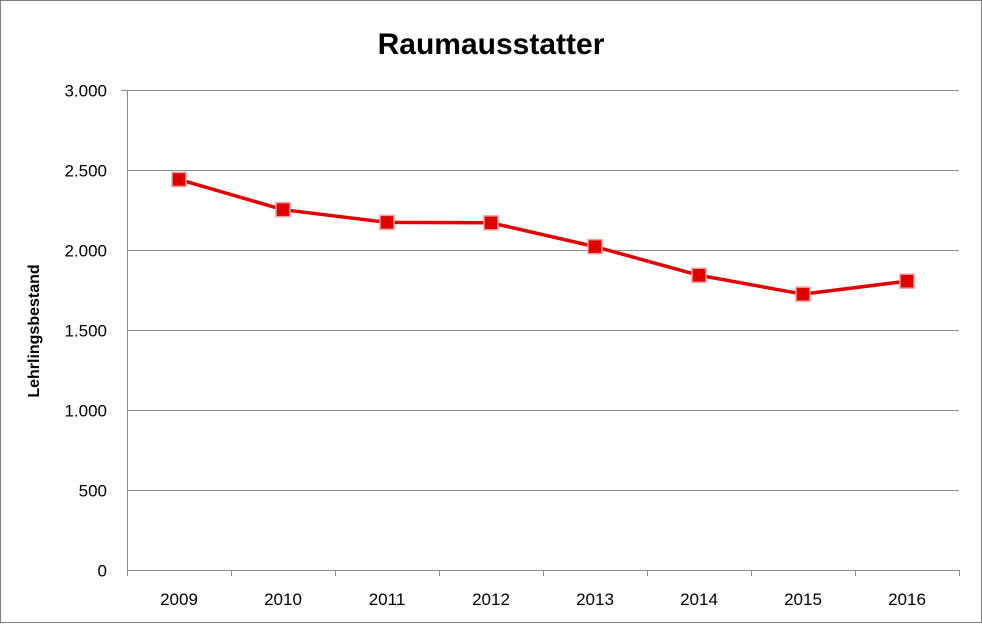 The image size is (982, 624). What do you see at coordinates (85, 171) in the screenshot?
I see `y-tick-label: 2.500` at bounding box center [85, 171].